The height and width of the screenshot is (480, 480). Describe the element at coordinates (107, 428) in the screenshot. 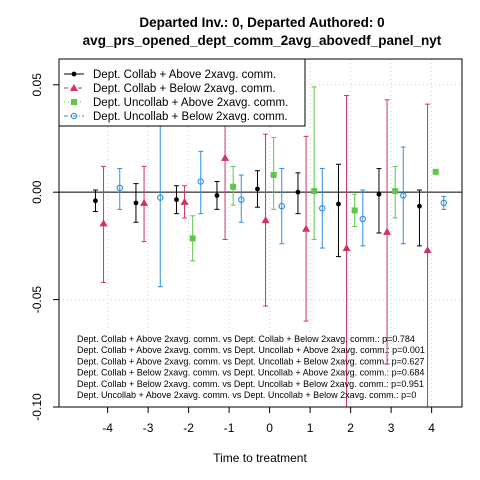

I see `x-tick-label: -4` at that location.